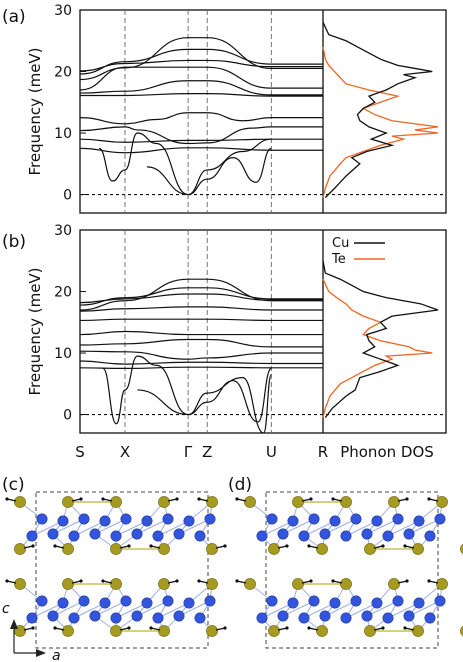 The image size is (463, 662). What do you see at coordinates (63, 11) in the screenshot?
I see `y-tick-label: 30` at bounding box center [63, 11].